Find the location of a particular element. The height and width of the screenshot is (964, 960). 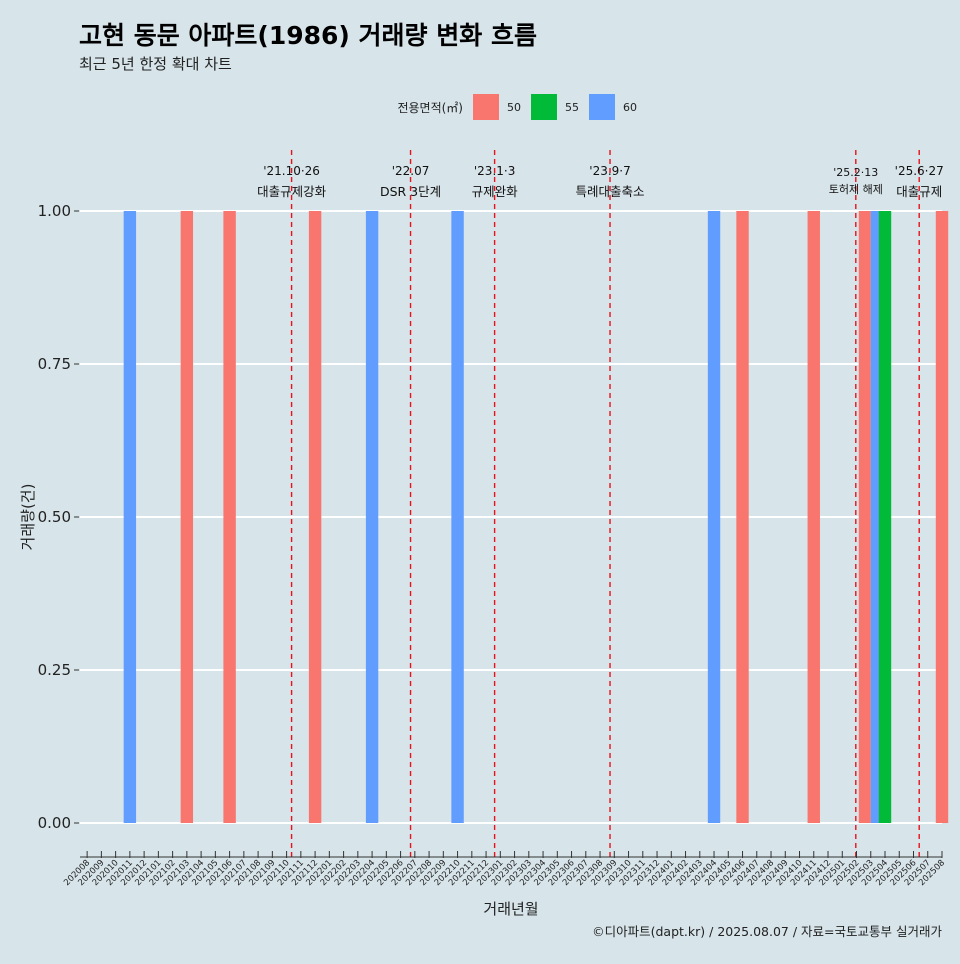

event-date: '21.10·26 is located at coordinates (291, 171).